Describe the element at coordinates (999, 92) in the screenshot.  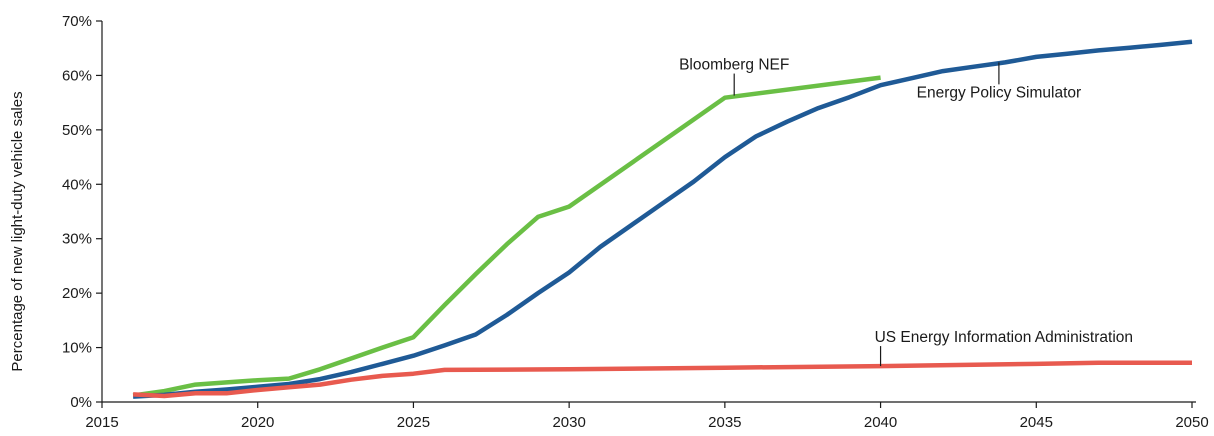
I see `series-label-energy-policy-simulator: Energy Policy Simulator` at that location.